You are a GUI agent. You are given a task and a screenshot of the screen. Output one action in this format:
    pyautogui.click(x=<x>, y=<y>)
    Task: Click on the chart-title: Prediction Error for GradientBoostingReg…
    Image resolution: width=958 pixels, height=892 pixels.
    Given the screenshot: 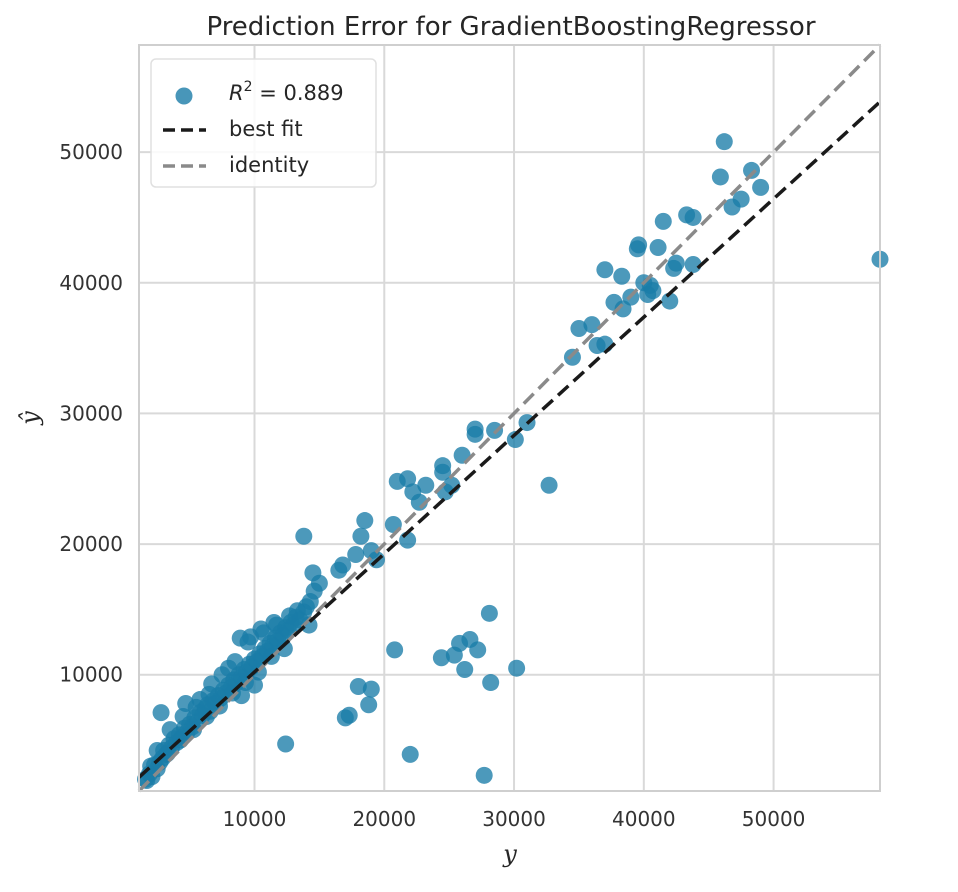 What is the action you would take?
    pyautogui.click(x=510, y=27)
    